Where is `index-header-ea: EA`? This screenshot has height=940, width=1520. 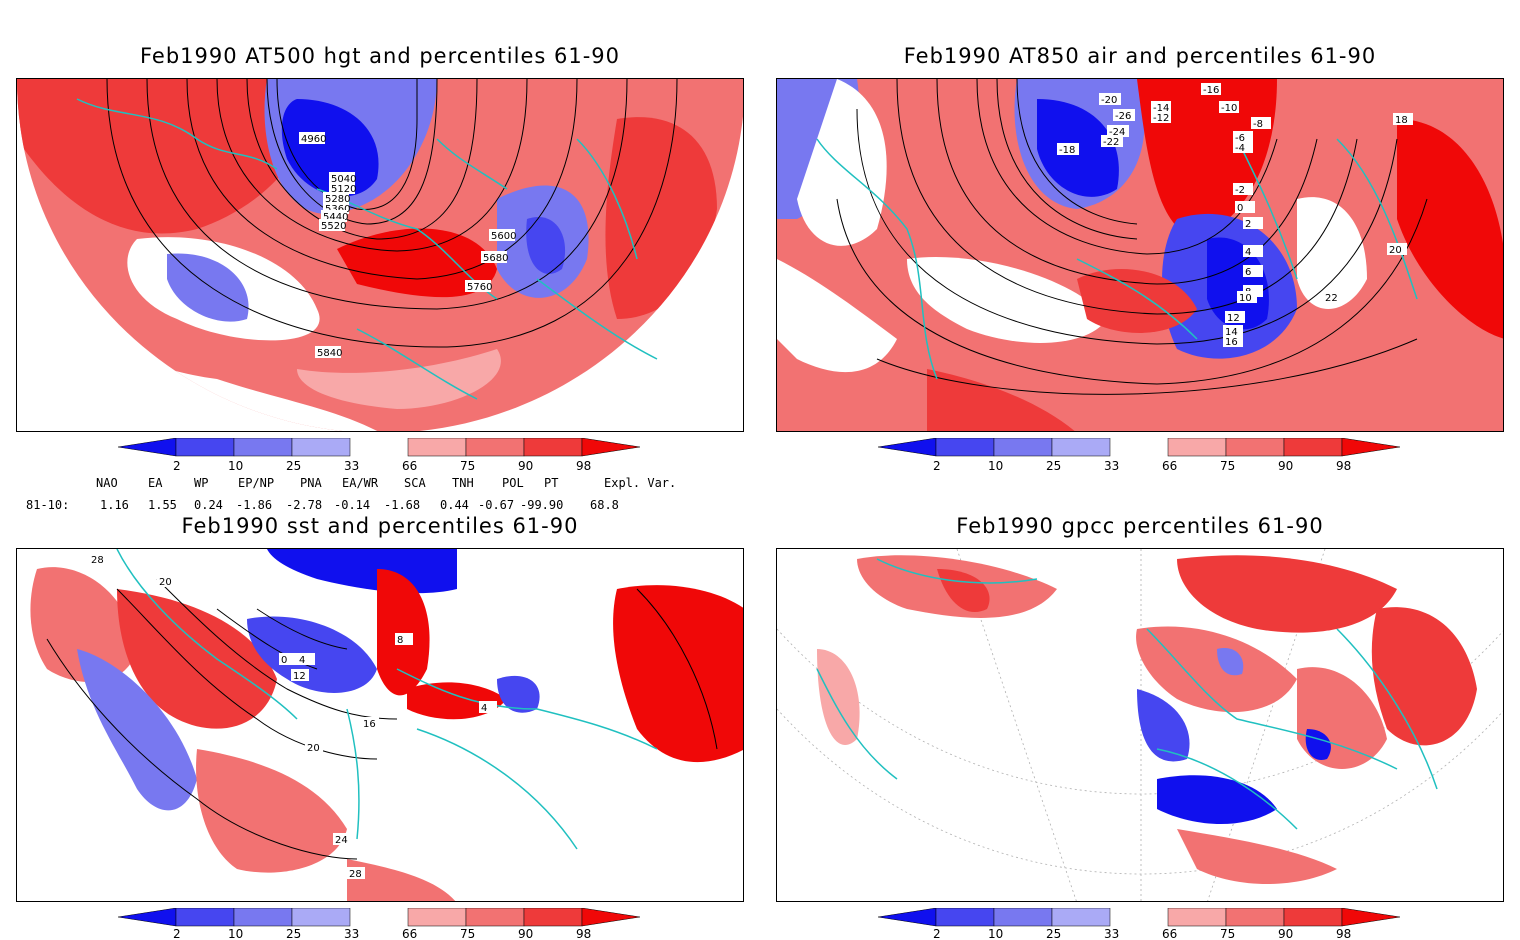
index-header-ea: EA is located at coordinates (155, 483).